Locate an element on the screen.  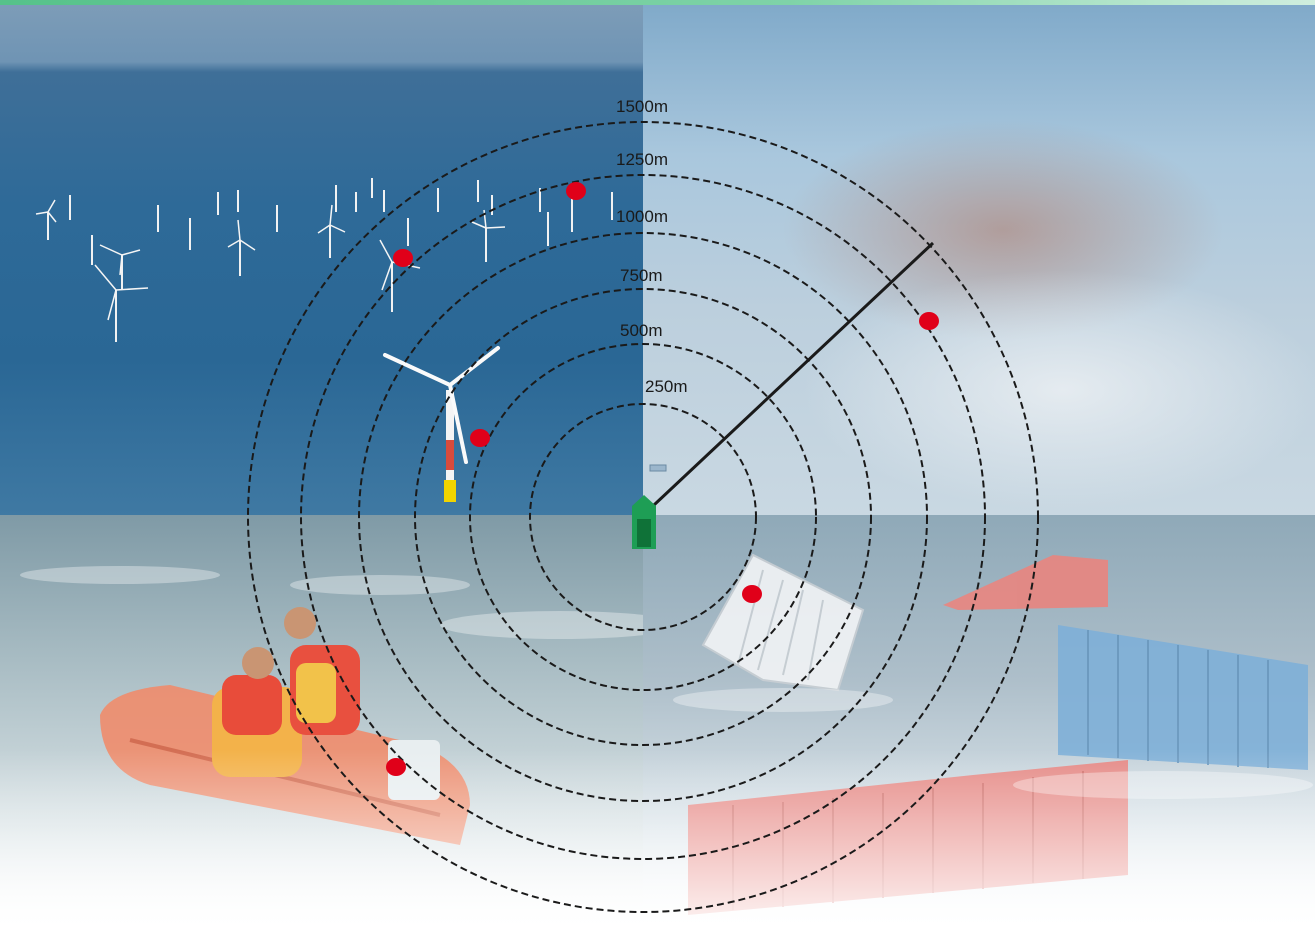
bearing-line is located at coordinates (793, 374).